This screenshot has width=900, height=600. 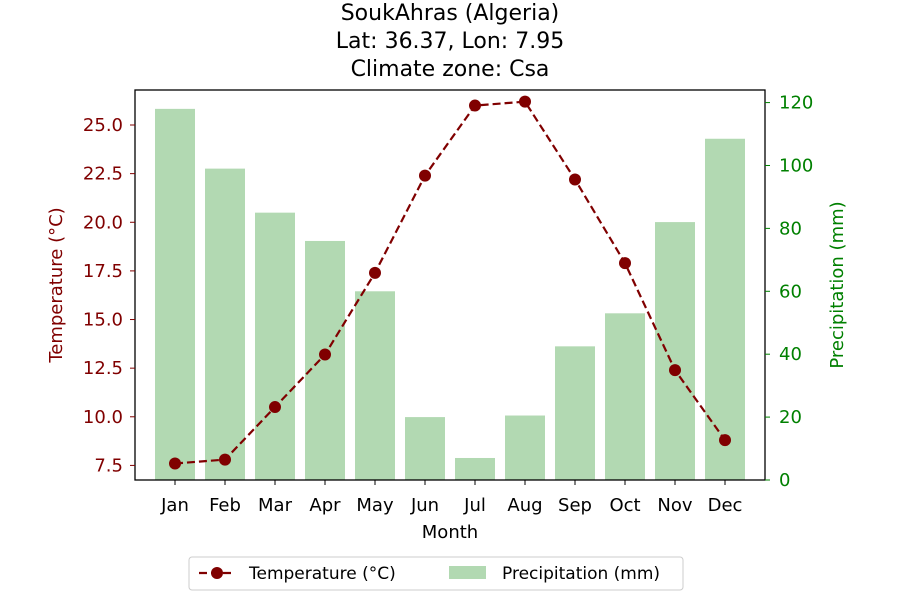 I want to click on y-right-tick-label: 120, so click(x=796, y=103).